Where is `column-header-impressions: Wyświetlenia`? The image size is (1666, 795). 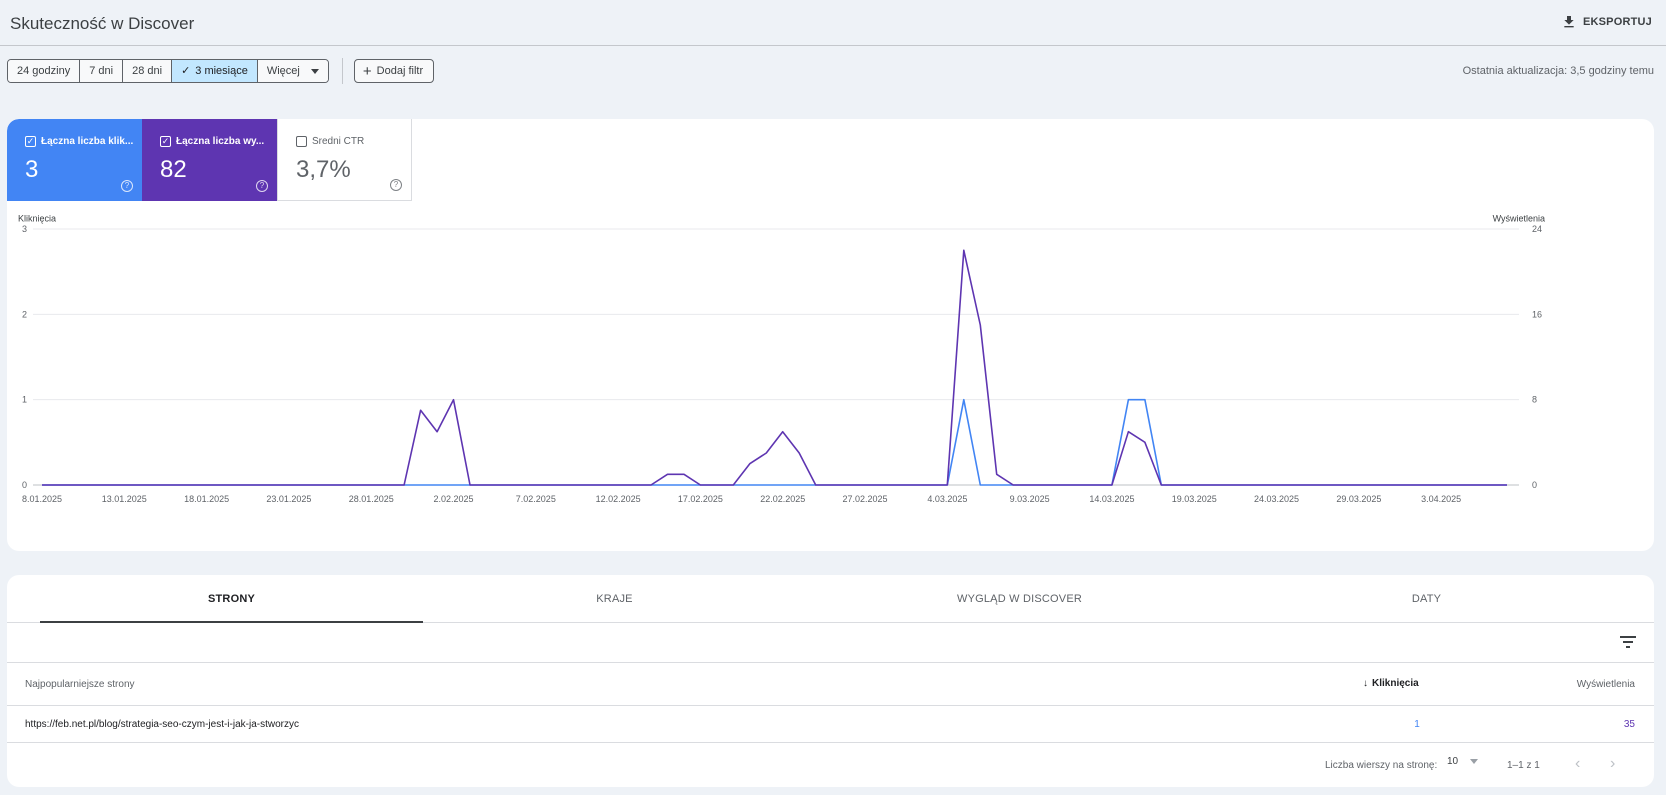
column-header-impressions: Wyświetlenia is located at coordinates (1605, 684).